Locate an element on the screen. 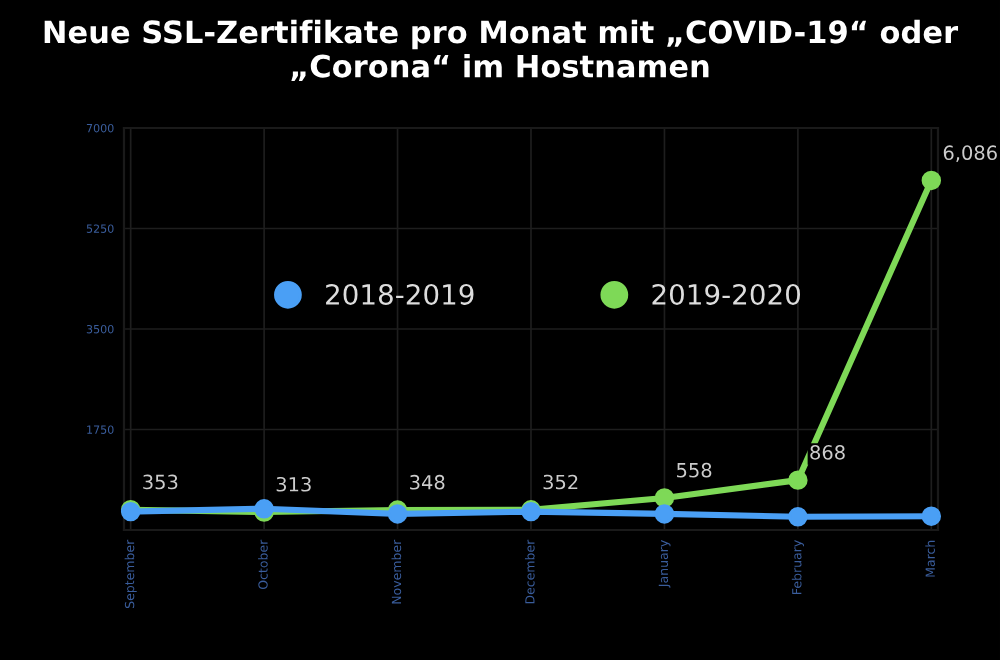 The height and width of the screenshot is (660, 1000). data-label: 348 is located at coordinates (427, 482).